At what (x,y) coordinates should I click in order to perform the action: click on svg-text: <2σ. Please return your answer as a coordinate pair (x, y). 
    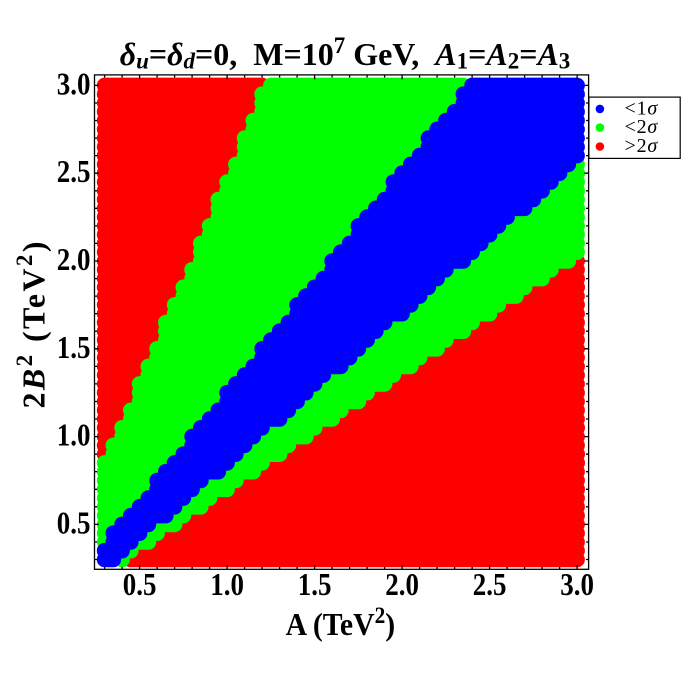
    Looking at the image, I should click on (642, 127).